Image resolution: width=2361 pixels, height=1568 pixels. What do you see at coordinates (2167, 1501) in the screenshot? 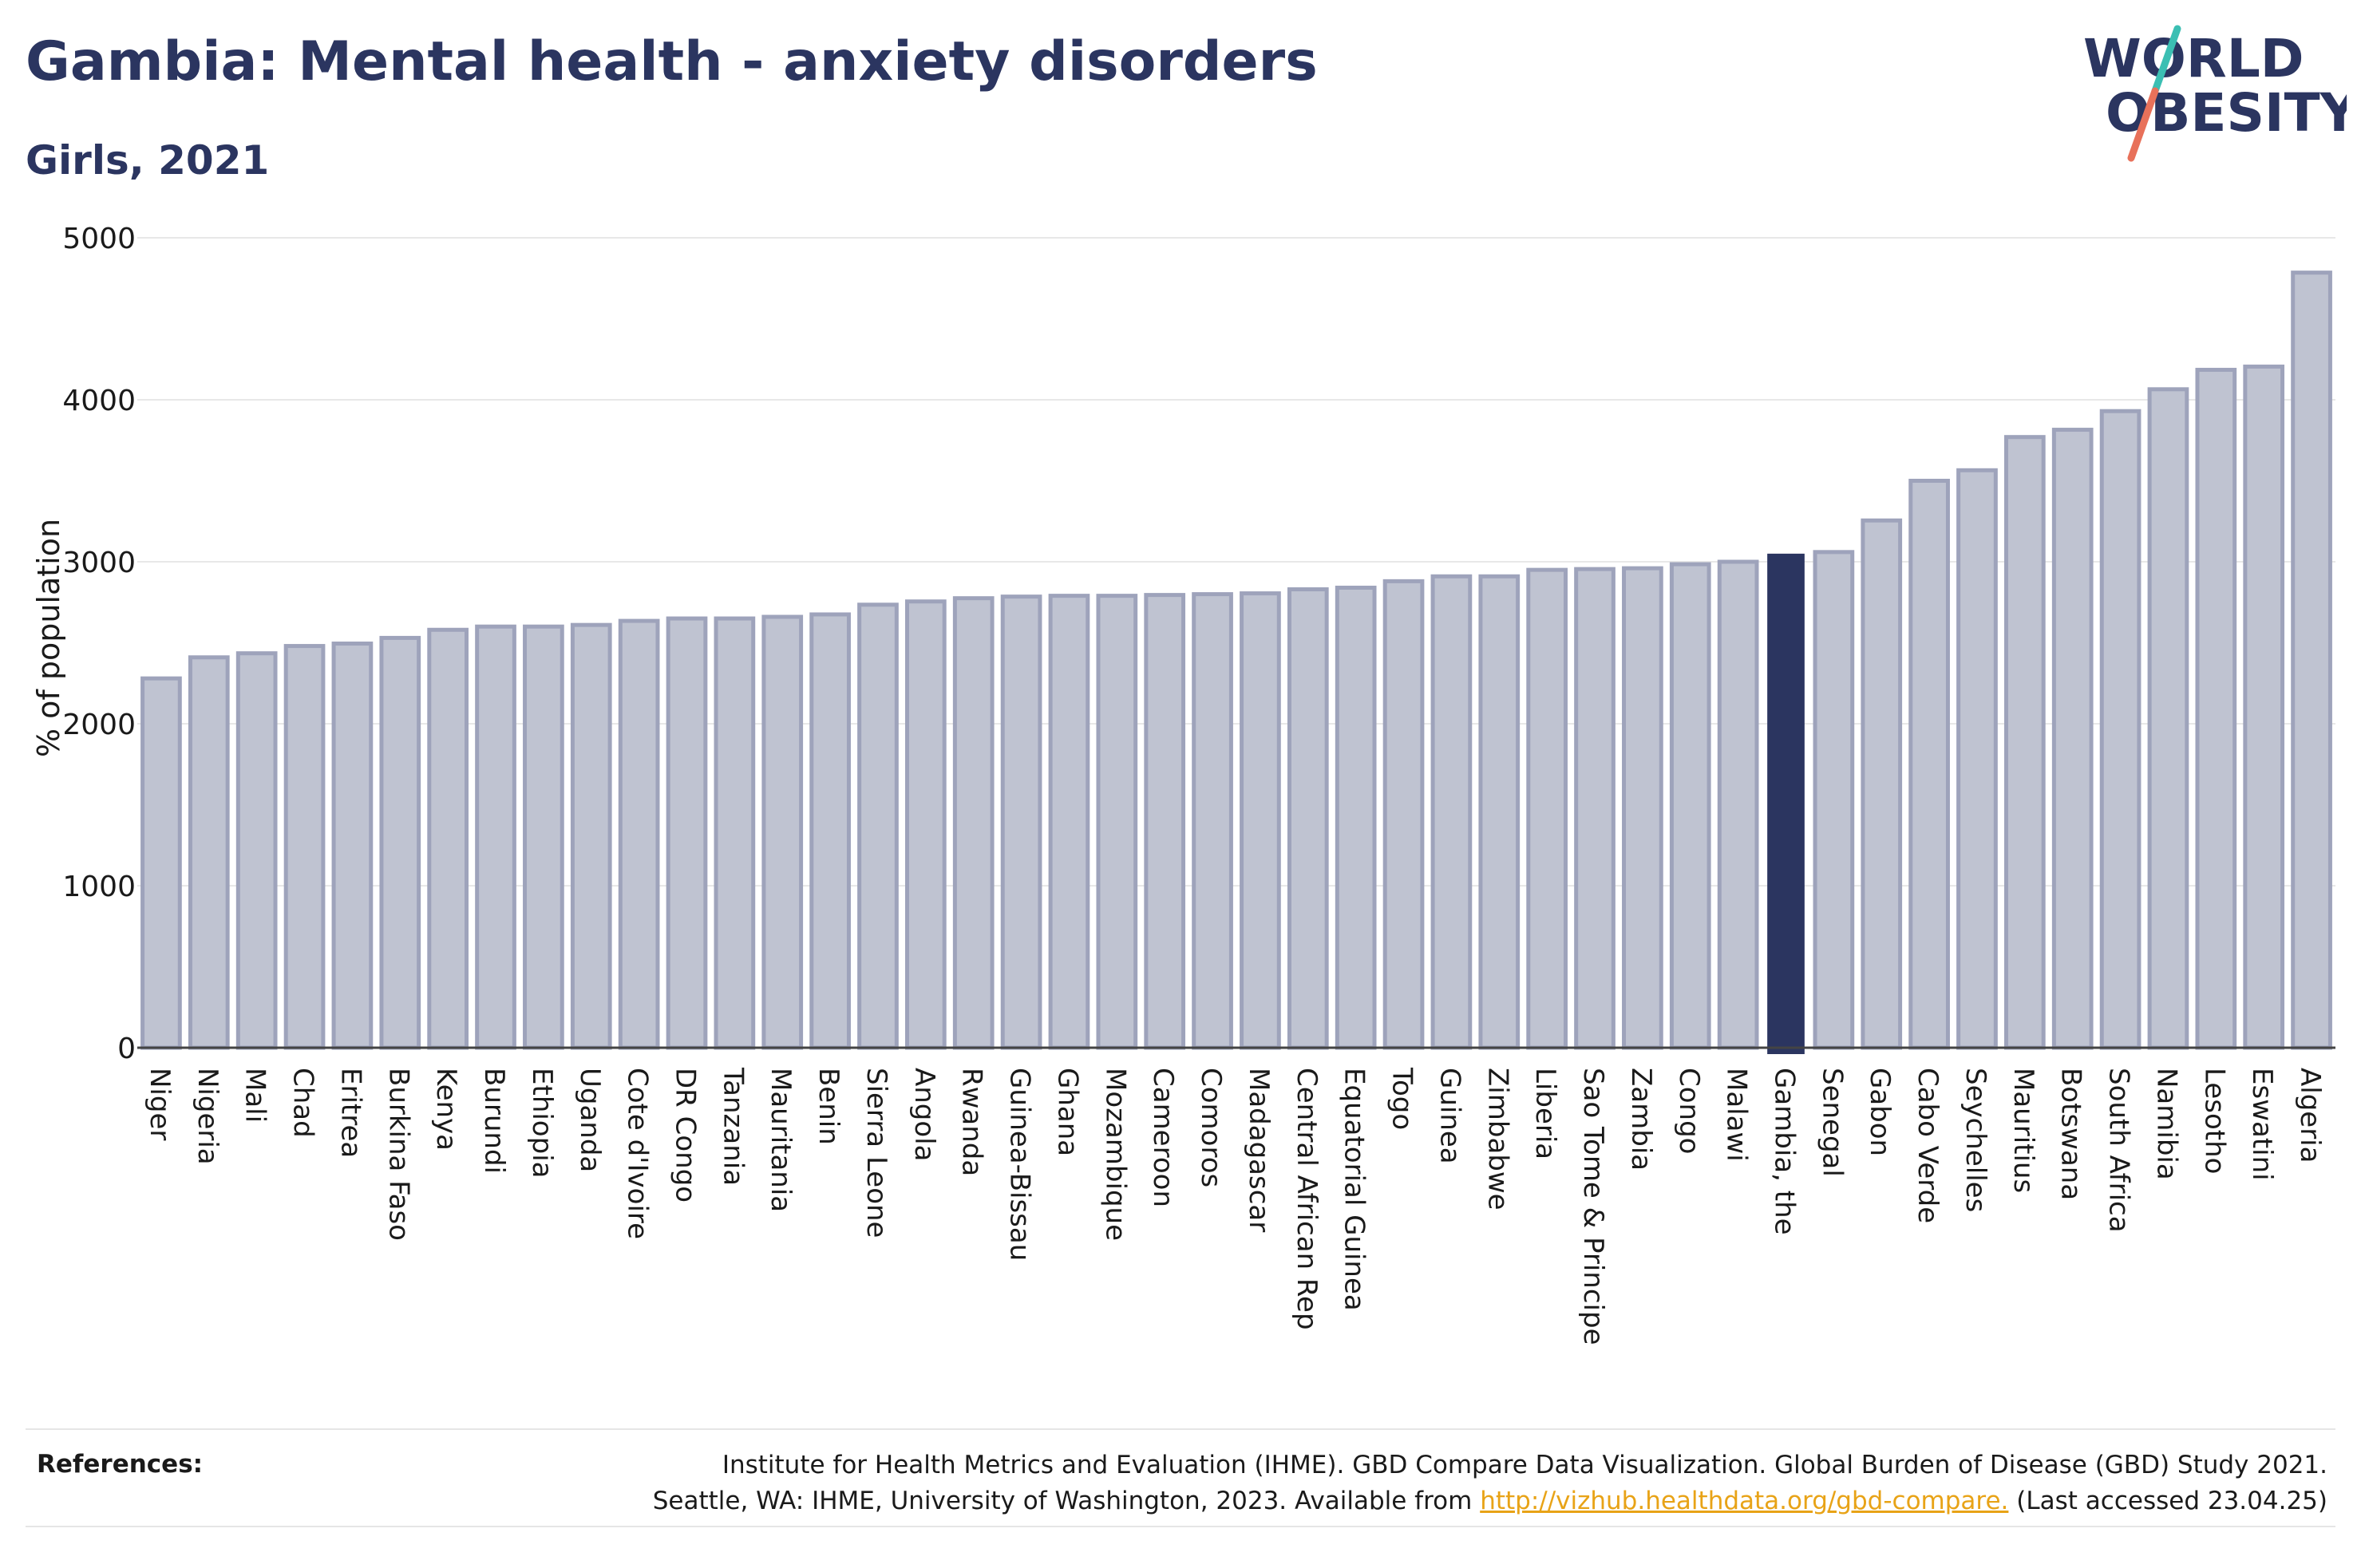
I see `references-line-2-suffix: (Last accessed 23.04.25)` at bounding box center [2167, 1501].